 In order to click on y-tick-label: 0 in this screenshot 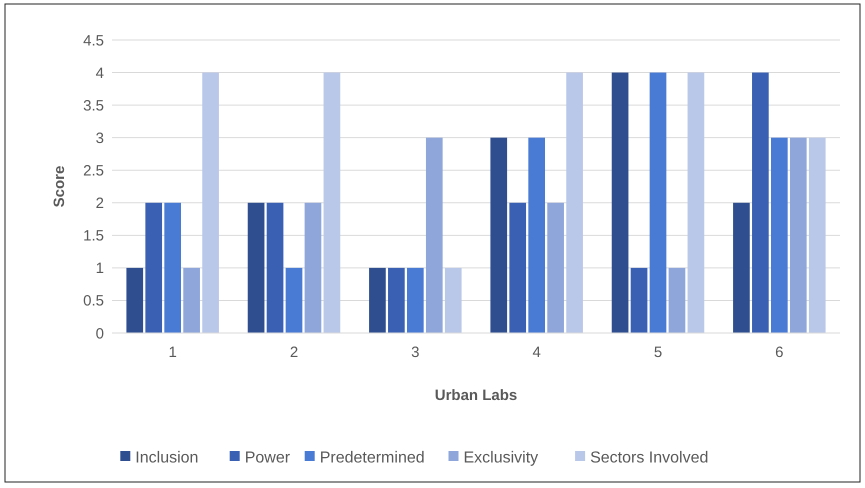, I will do `click(100, 333)`.